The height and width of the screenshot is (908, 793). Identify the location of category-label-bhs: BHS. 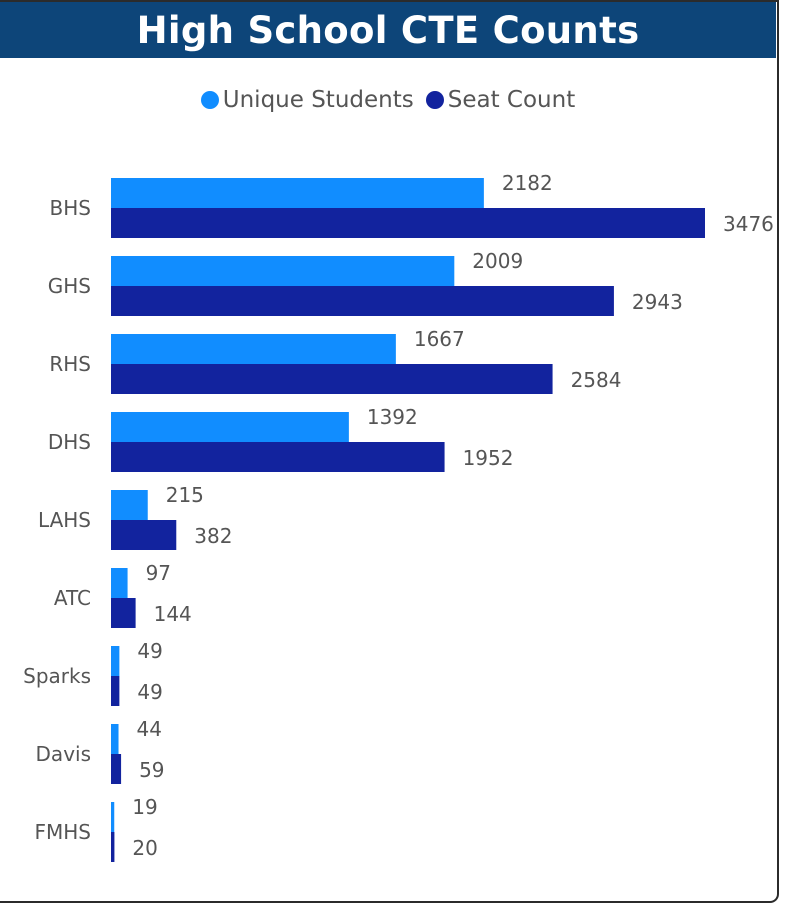
(70, 208).